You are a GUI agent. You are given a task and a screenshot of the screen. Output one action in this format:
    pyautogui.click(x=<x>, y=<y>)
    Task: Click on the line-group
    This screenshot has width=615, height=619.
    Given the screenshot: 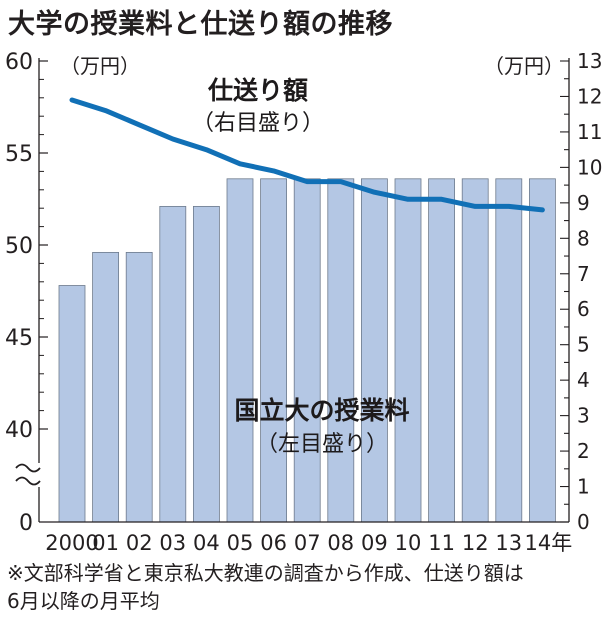 What is the action you would take?
    pyautogui.click(x=307, y=155)
    